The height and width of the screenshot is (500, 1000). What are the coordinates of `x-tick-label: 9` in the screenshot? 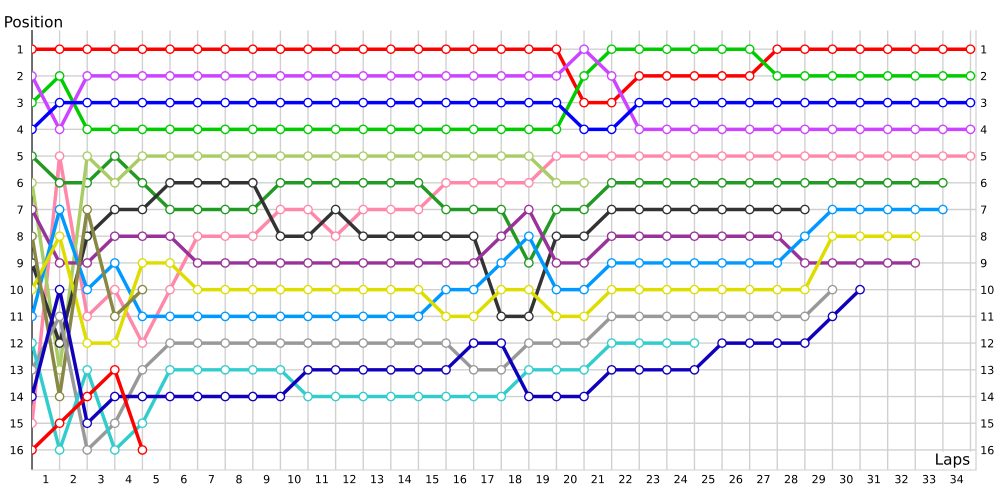 It's located at (267, 479).